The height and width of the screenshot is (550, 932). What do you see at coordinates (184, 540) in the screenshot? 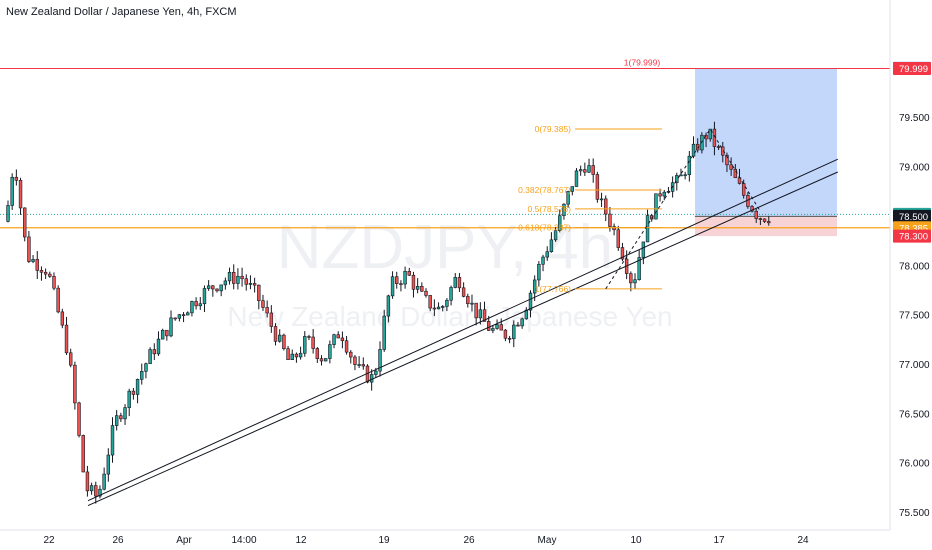
I see `time-tick-label: Apr` at bounding box center [184, 540].